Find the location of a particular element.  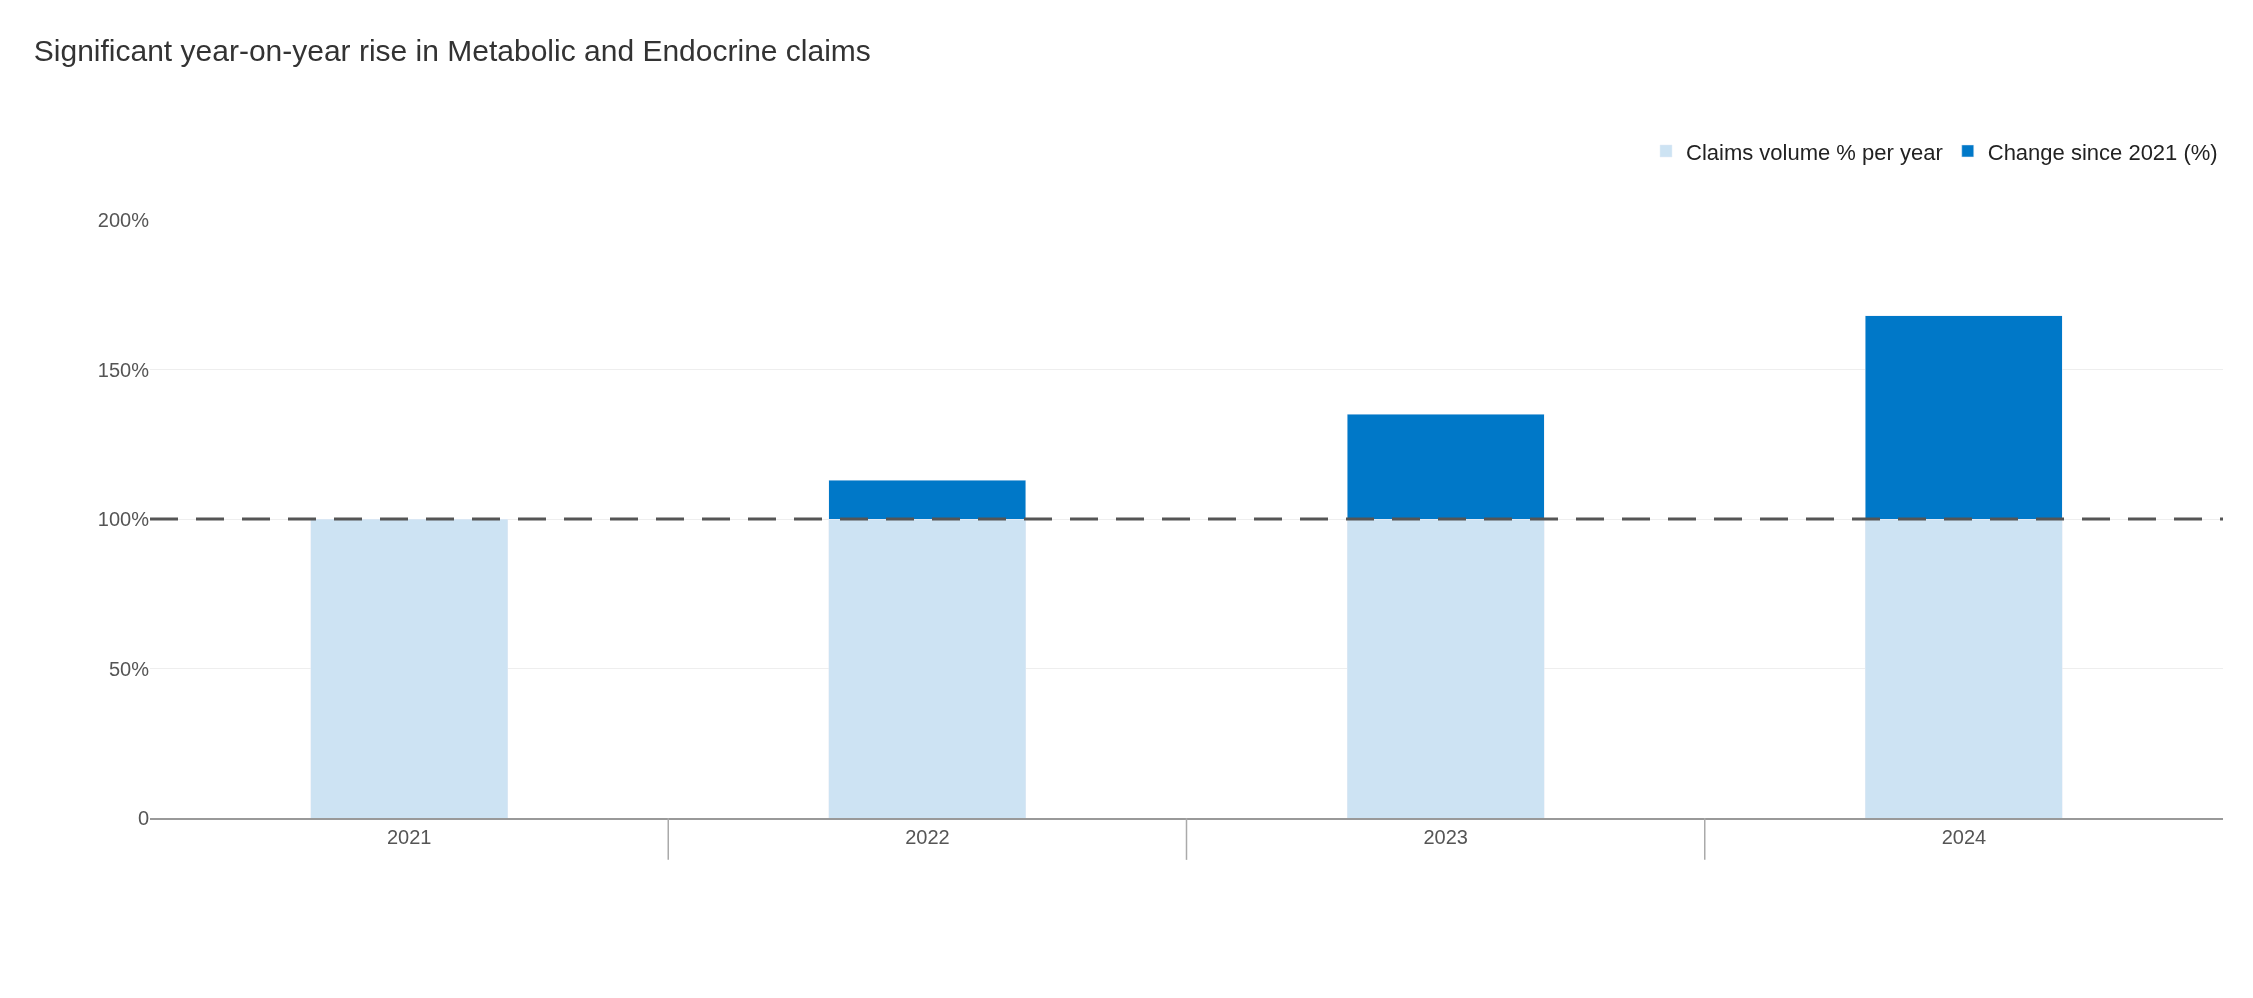

y-tick-label: 0 is located at coordinates (143, 818).